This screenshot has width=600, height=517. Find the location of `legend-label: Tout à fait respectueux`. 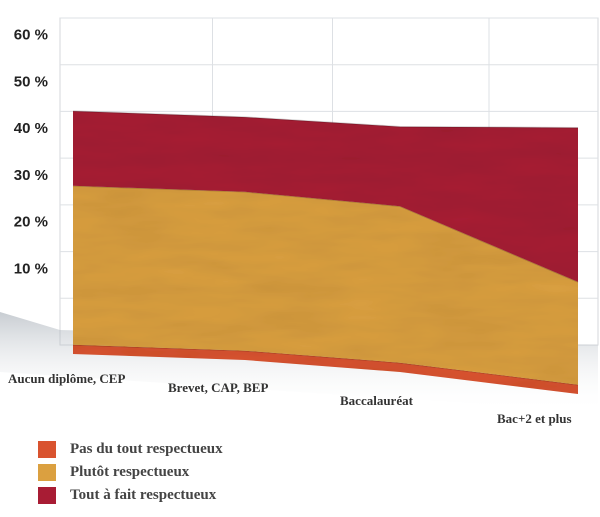

legend-label: Tout à fait respectueux is located at coordinates (143, 495).